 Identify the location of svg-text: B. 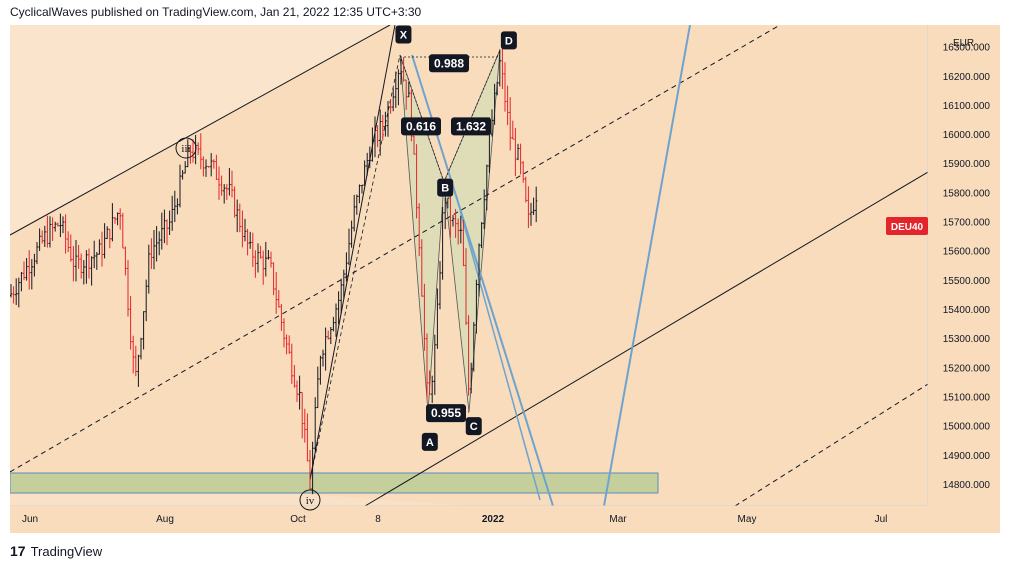
(445, 189).